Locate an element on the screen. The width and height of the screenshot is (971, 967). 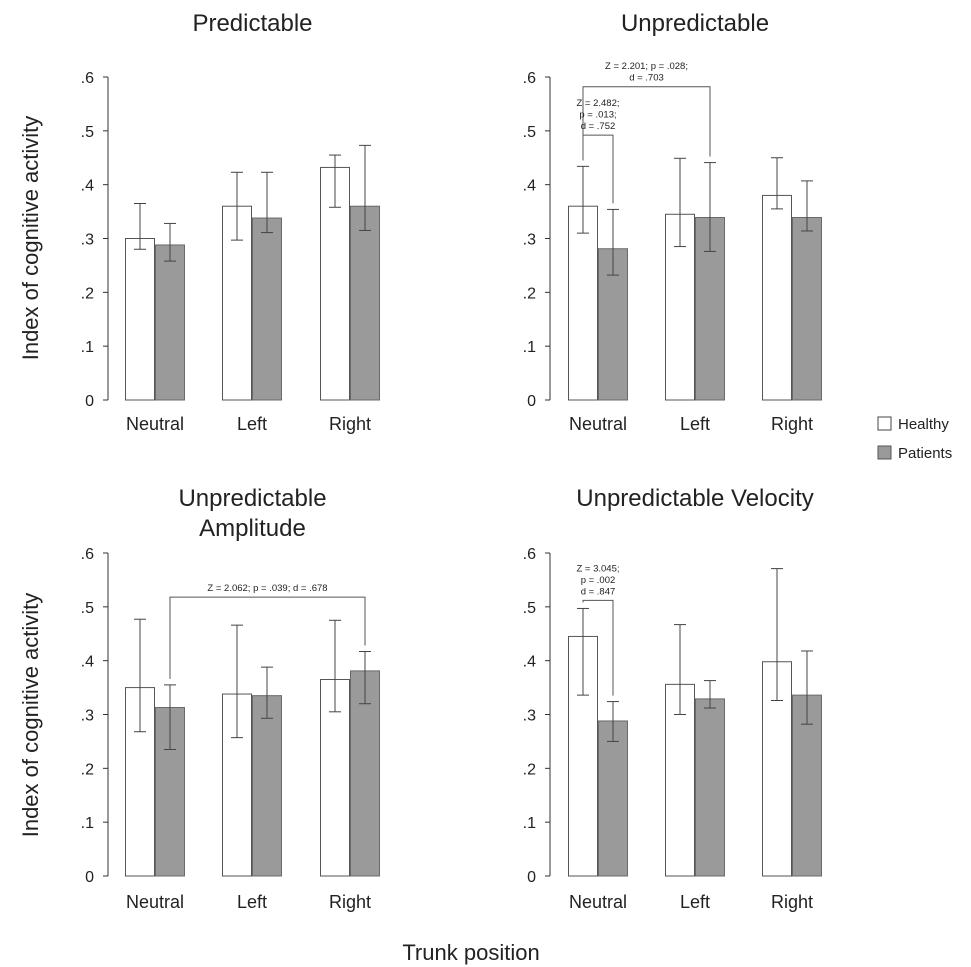
legend-swatch-healthy is located at coordinates (884, 423).